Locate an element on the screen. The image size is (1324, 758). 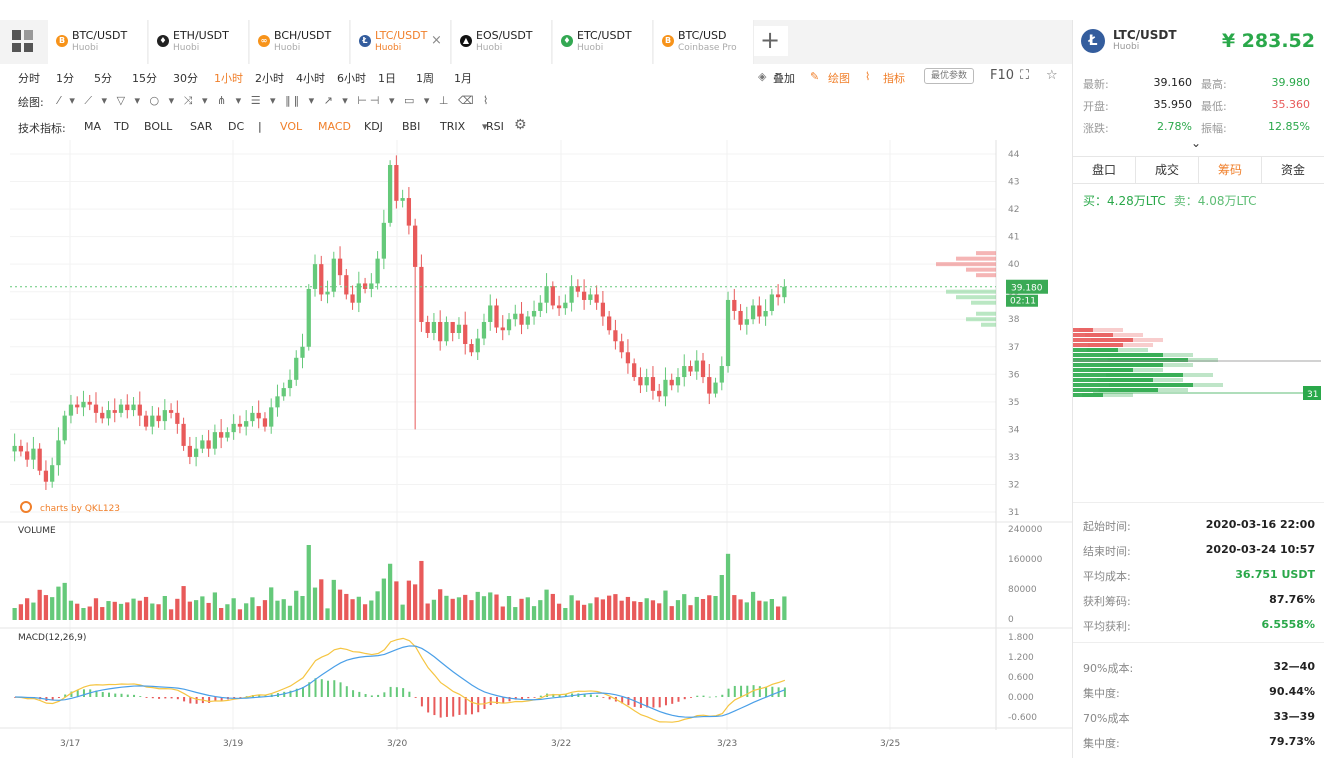
period-9: 1日 is located at coordinates (387, 78).